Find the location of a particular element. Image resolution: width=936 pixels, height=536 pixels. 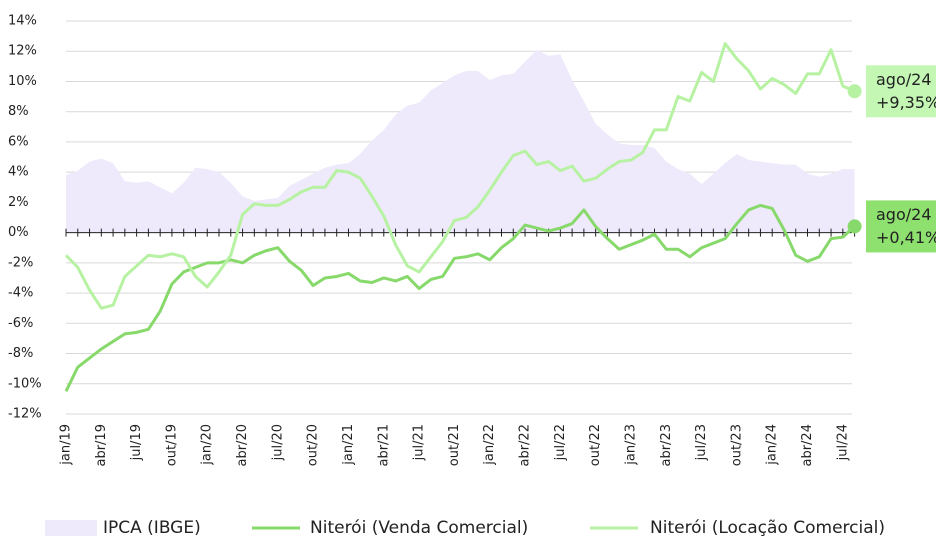

x-tick-label: abr/19 is located at coordinates (101, 445).